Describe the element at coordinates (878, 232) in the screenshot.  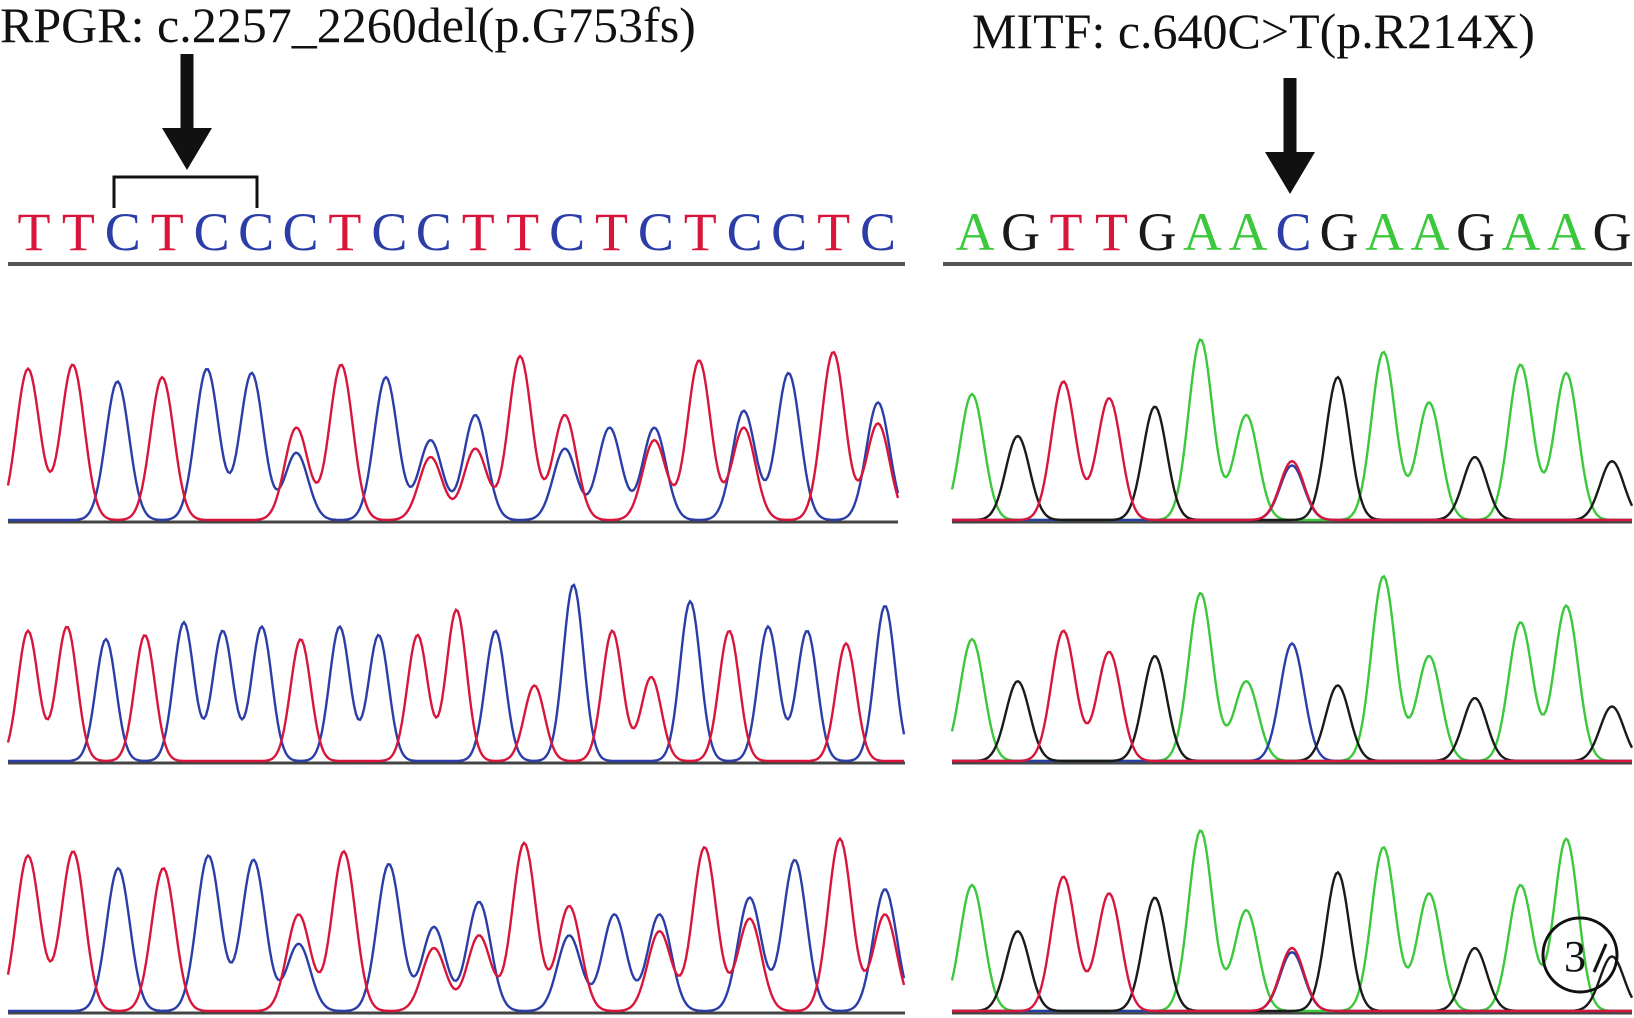
I see `base-C-rpgr-20: C` at that location.